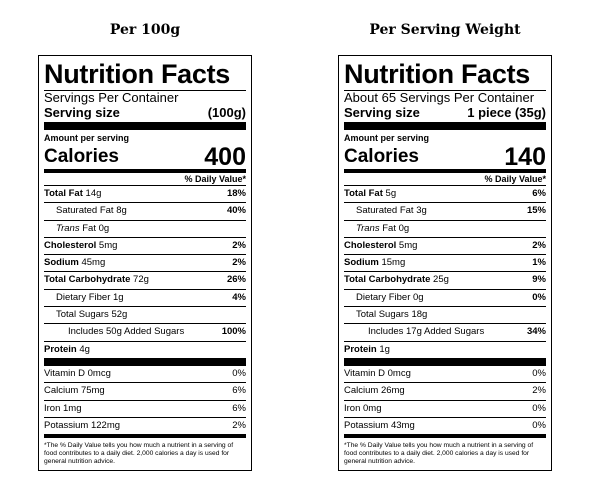 The width and height of the screenshot is (598, 500). Describe the element at coordinates (445, 408) in the screenshot. I see `vitamin-row-iron: Iron 0mg 0%` at that location.